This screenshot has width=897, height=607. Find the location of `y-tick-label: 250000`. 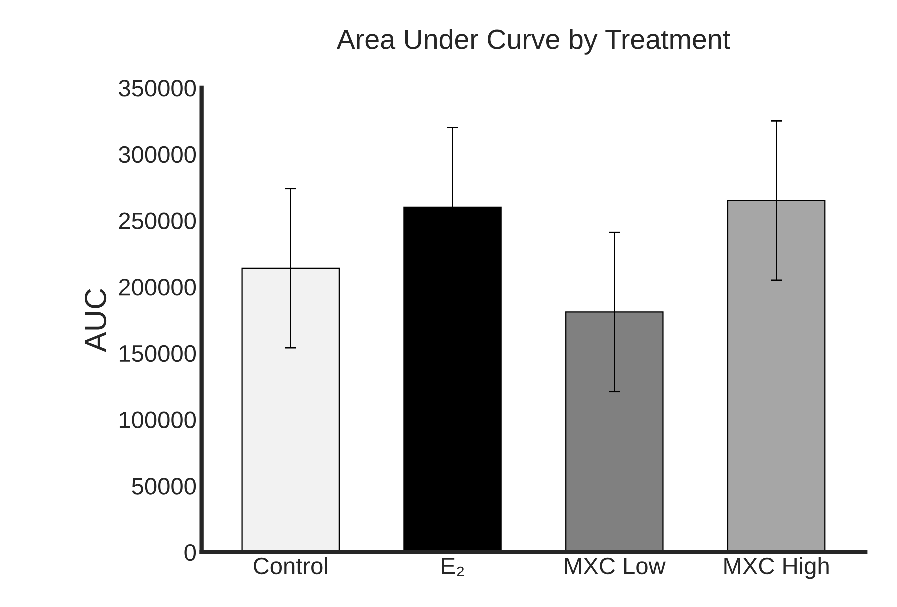

y-tick-label: 250000 is located at coordinates (157, 221).